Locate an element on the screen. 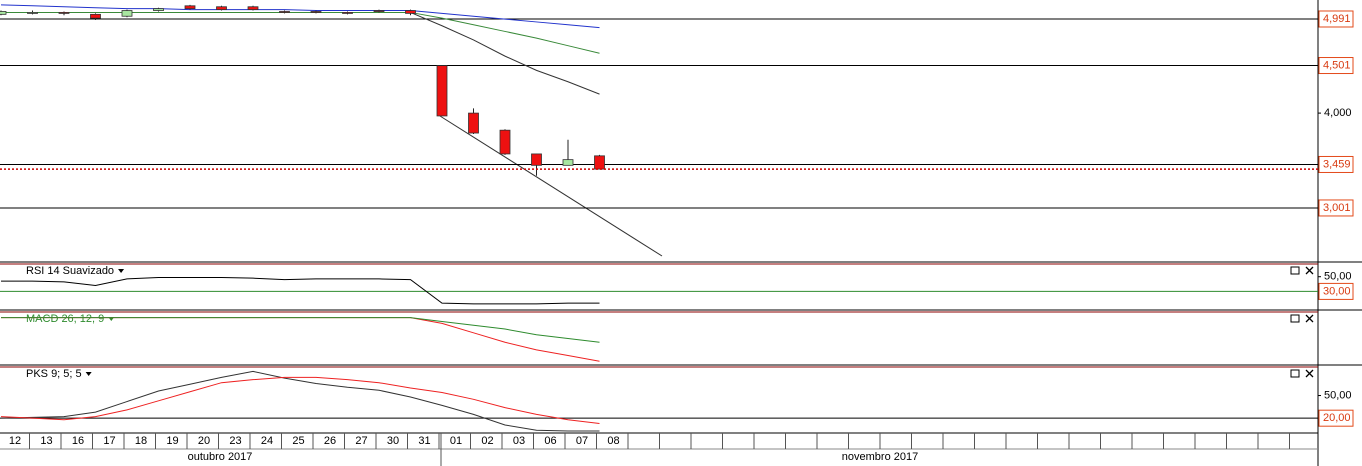 This screenshot has height=466, width=1362. x-tick-label: 02 is located at coordinates (487, 441).